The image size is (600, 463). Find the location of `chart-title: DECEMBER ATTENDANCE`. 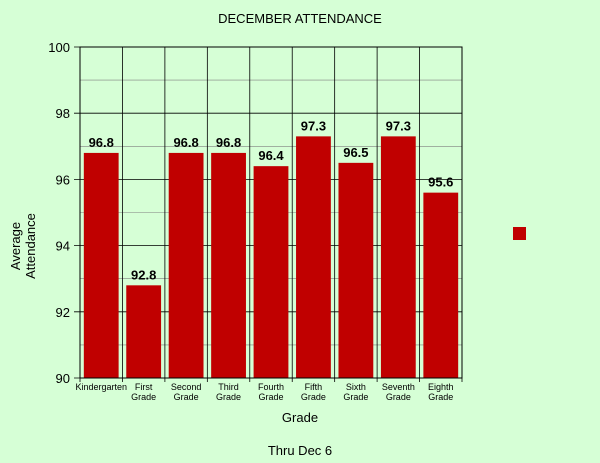

chart-title: DECEMBER ATTENDANCE is located at coordinates (300, 18).